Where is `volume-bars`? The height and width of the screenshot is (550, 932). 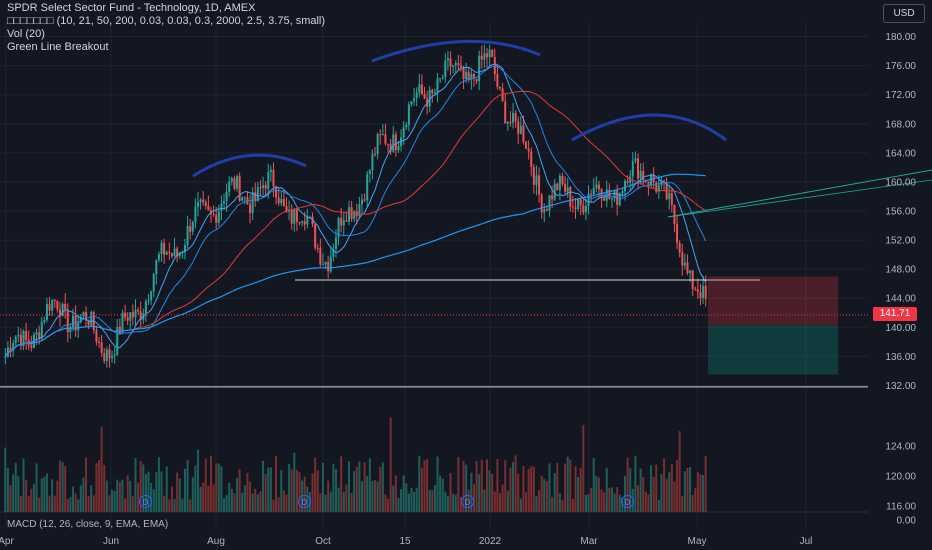
volume-bars is located at coordinates (355, 464).